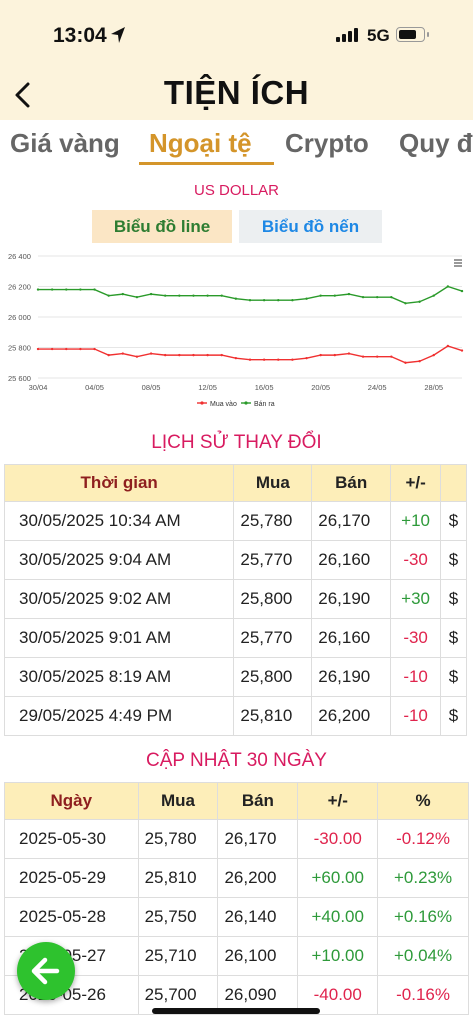 The image size is (473, 1024). Describe the element at coordinates (423, 995) in the screenshot. I see `daily-percent: -0.16%` at that location.